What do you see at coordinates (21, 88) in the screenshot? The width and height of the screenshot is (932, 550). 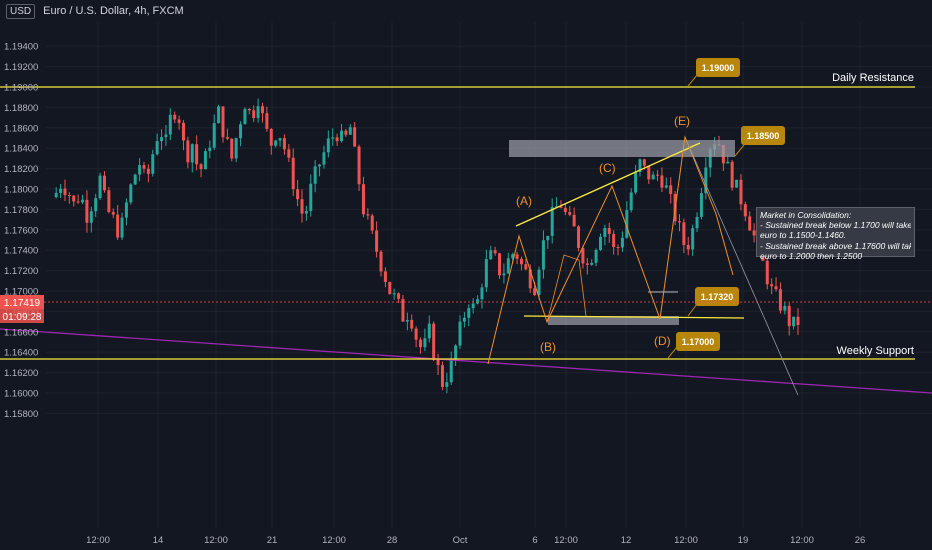 I see `price-tick: 1.19000` at bounding box center [21, 88].